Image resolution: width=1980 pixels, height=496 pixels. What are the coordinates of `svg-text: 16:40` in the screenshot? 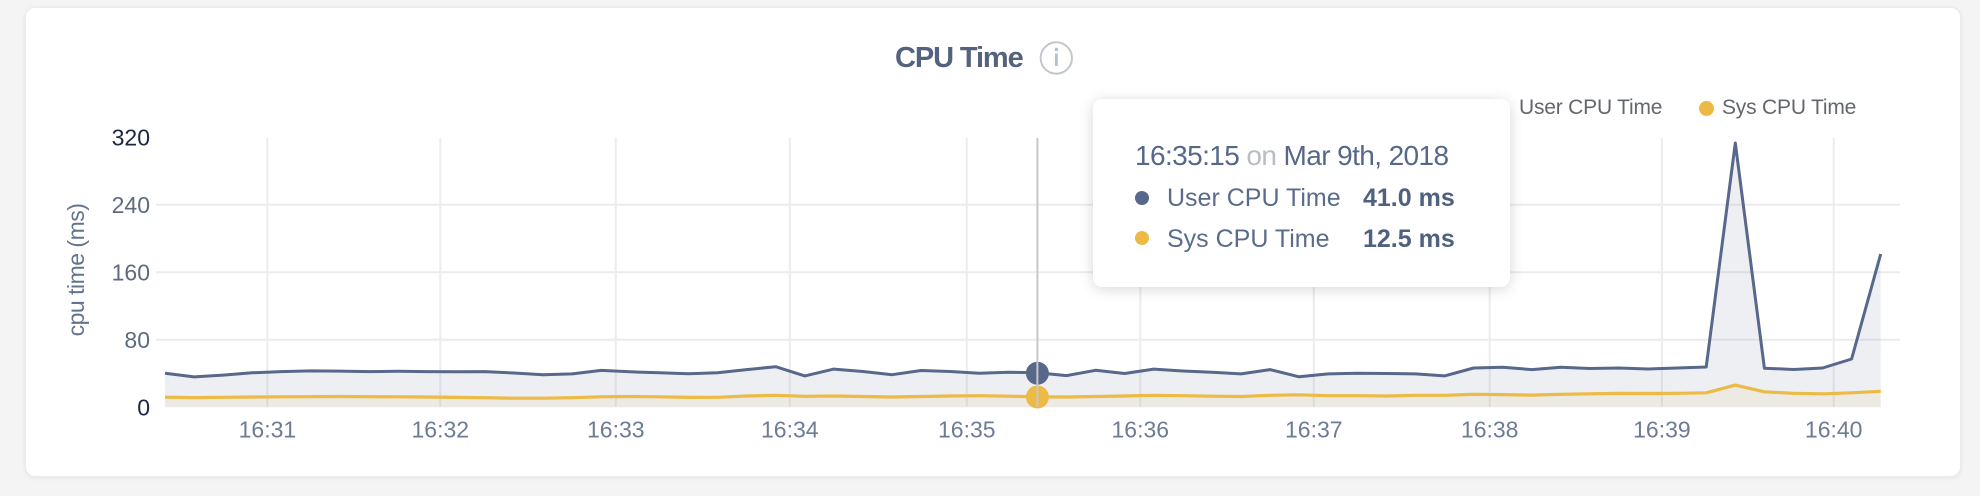 It's located at (1834, 430).